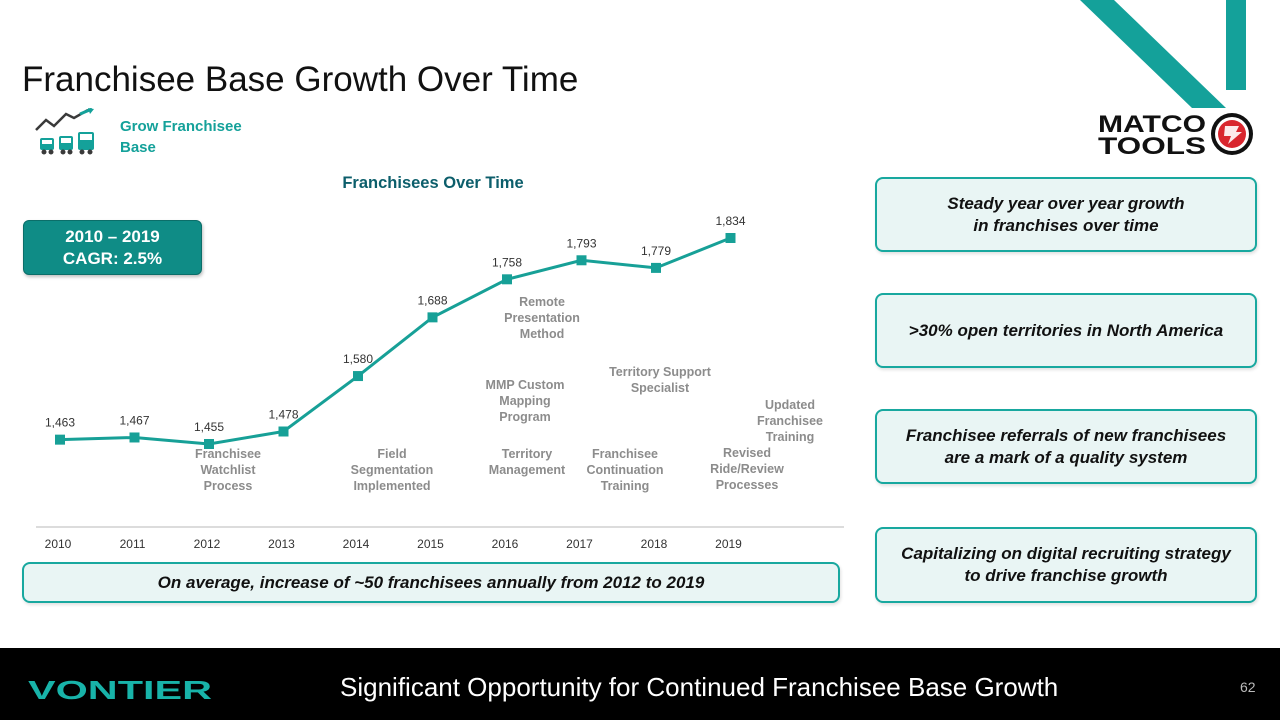 The height and width of the screenshot is (720, 1280). Describe the element at coordinates (281, 544) in the screenshot. I see `x-tick-2013: 2013` at that location.